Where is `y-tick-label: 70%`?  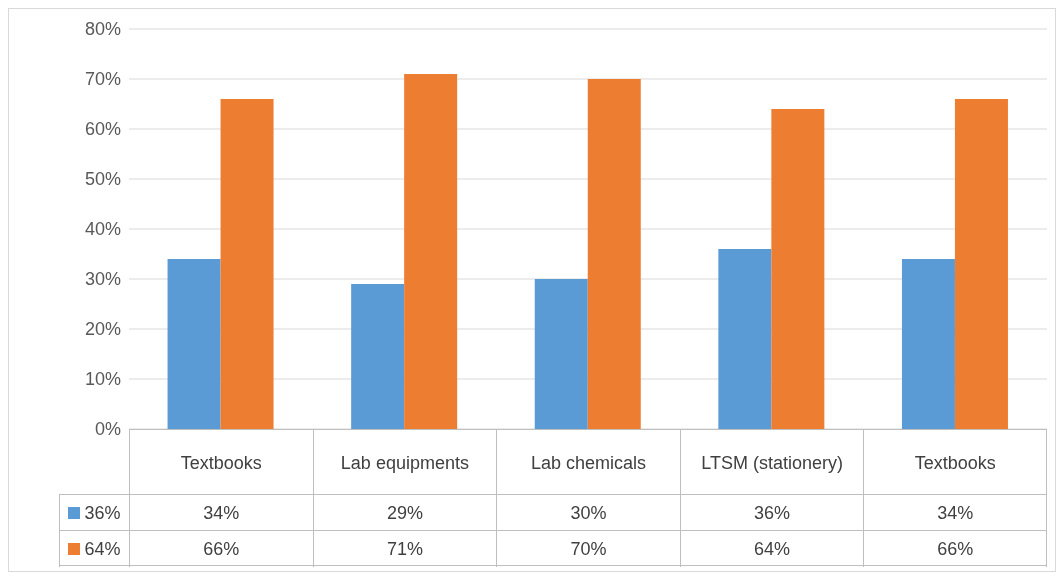
y-tick-label: 70% is located at coordinates (102, 79).